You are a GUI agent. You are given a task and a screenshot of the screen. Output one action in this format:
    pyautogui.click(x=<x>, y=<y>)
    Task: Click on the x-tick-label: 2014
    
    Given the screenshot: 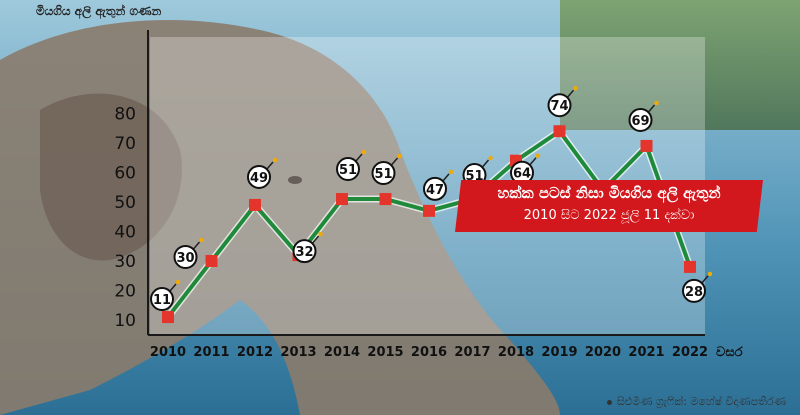 What is the action you would take?
    pyautogui.click(x=342, y=352)
    